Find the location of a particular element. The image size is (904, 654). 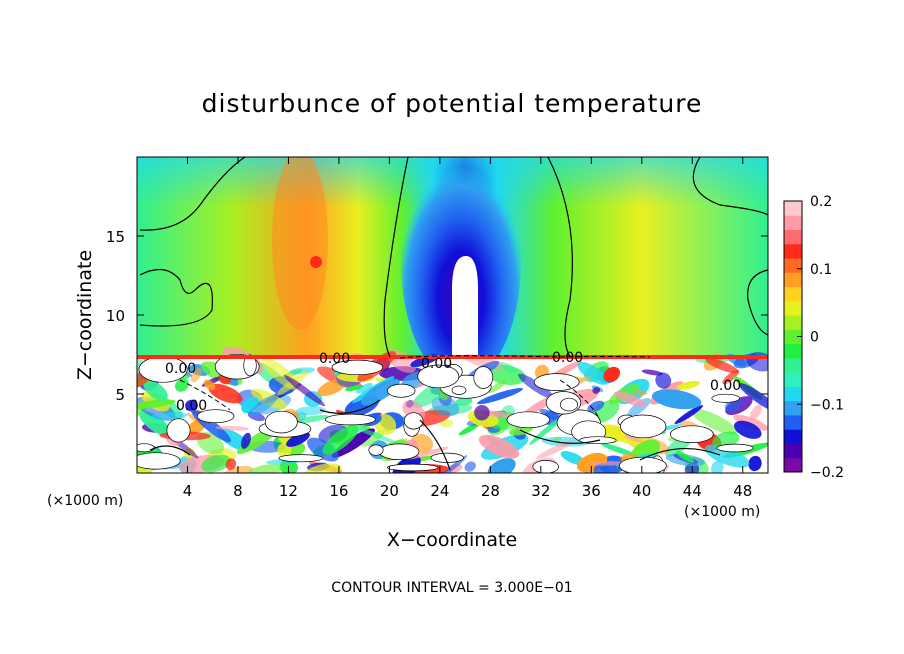

contour-dashed is located at coordinates (415, 388).